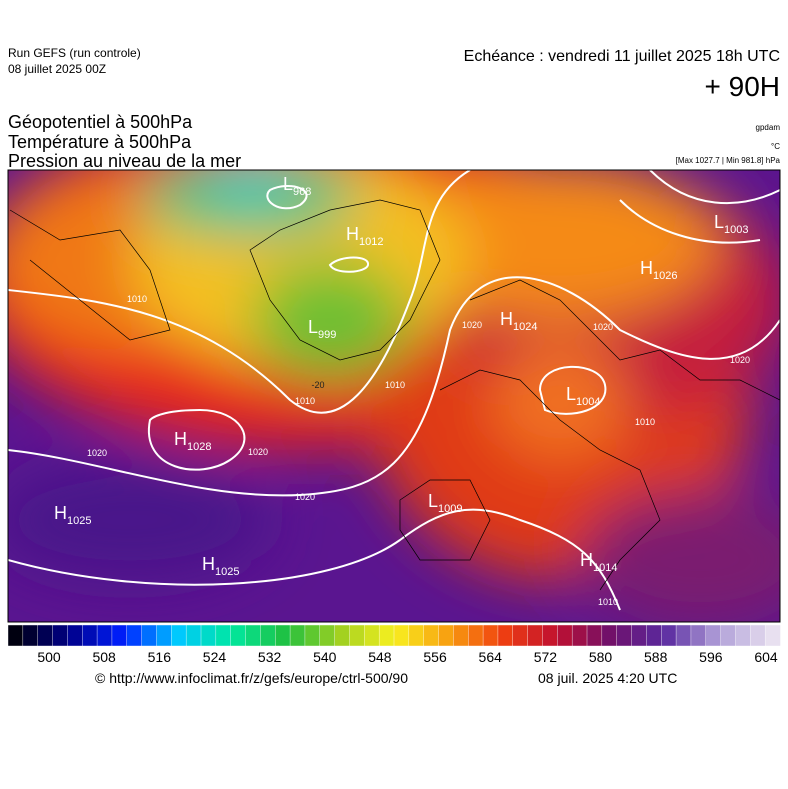 The width and height of the screenshot is (788, 789). I want to click on colorbar-tick-label: 524, so click(215, 657).